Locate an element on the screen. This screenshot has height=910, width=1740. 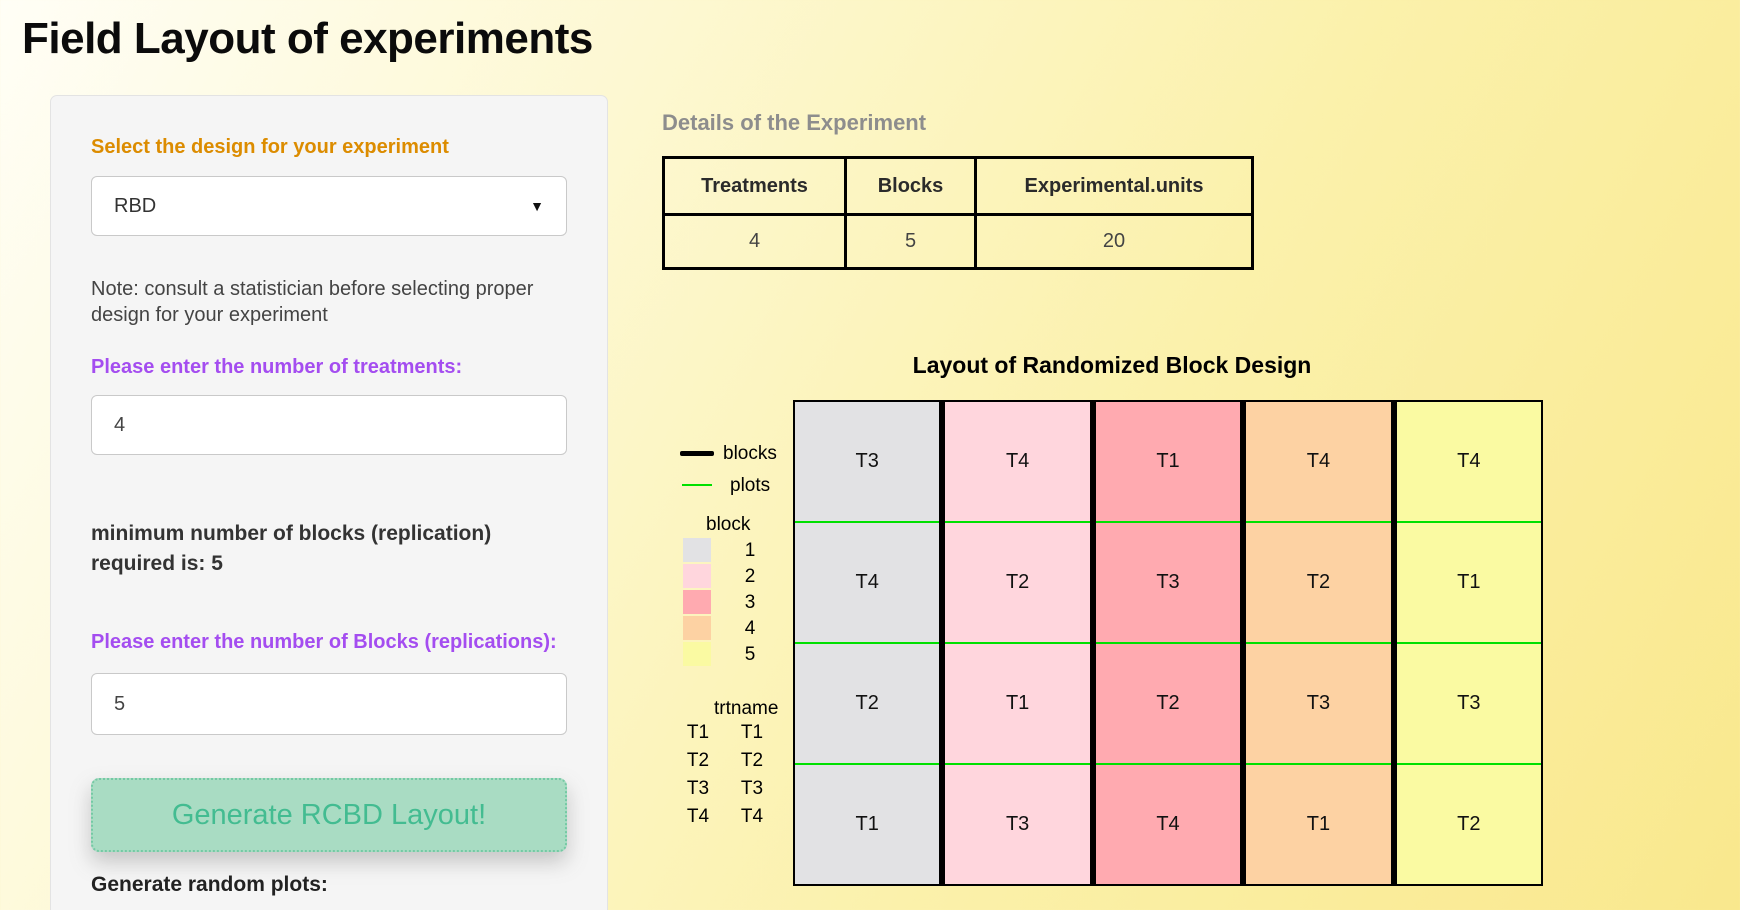
trt-name: T1 is located at coordinates (752, 732).